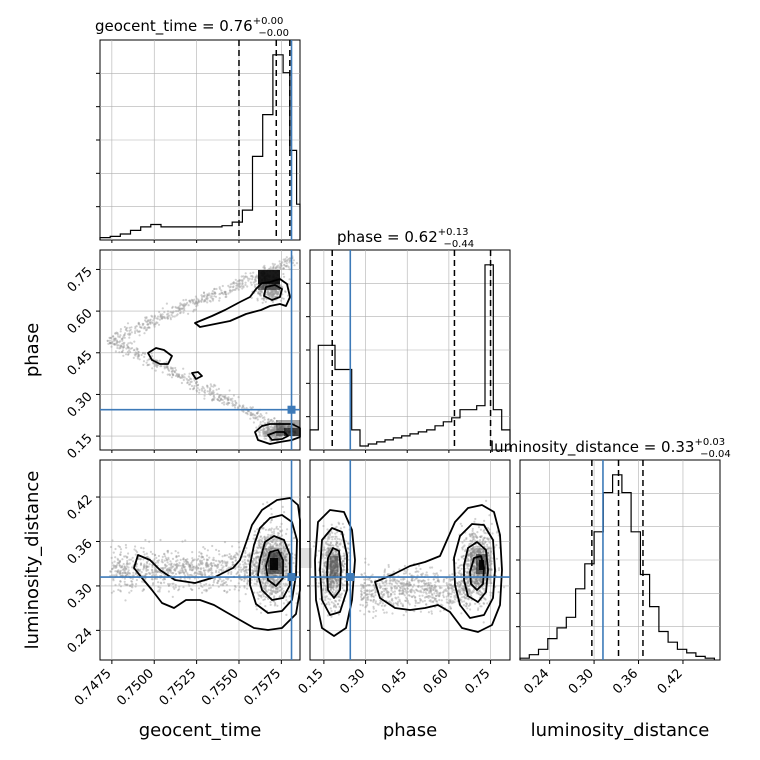 The image size is (760, 760). I want to click on y-tick-label-phase: 0.75, so click(80, 279).